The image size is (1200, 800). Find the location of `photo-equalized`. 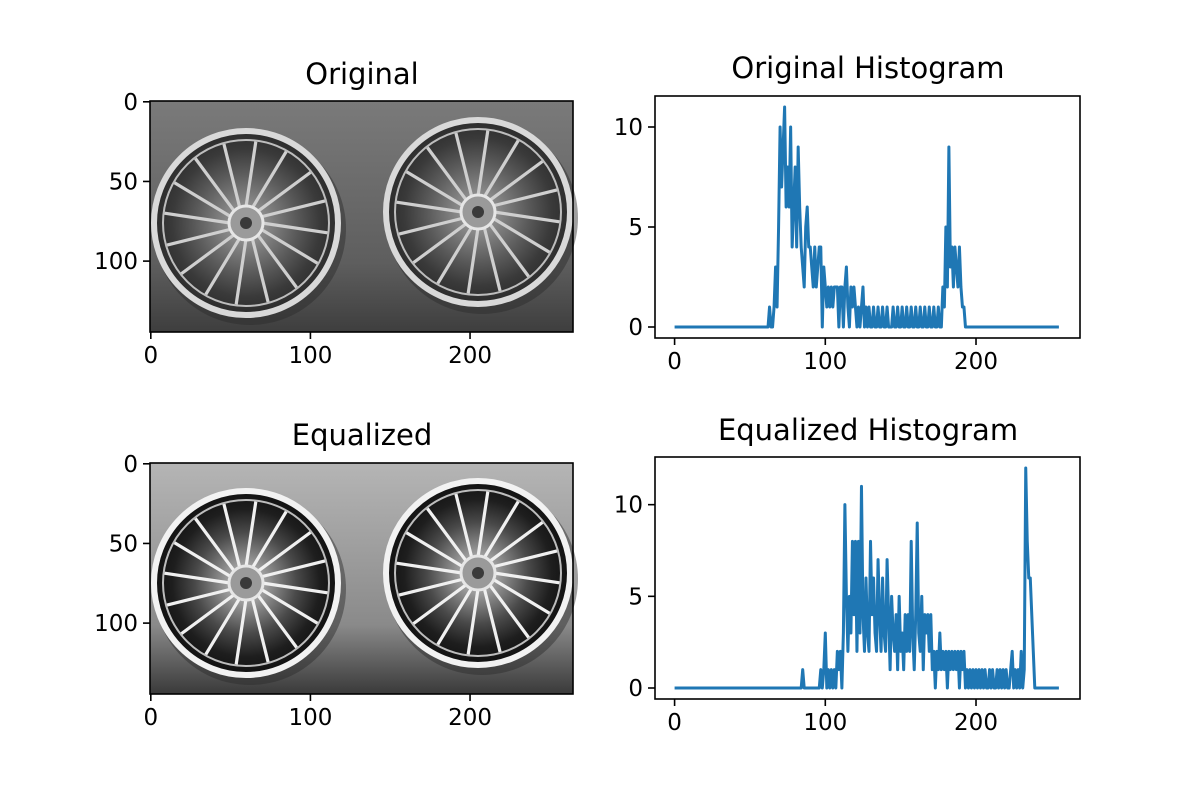

photo-equalized is located at coordinates (364, 578).